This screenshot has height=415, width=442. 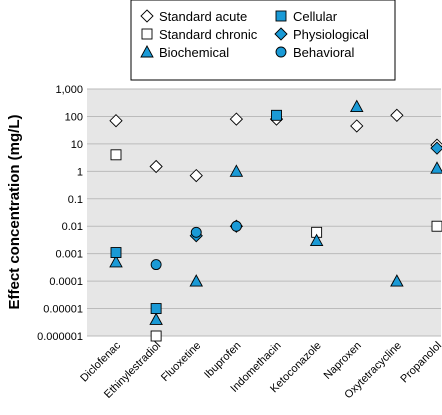 I want to click on y-tick-label: 10, so click(x=77, y=145).